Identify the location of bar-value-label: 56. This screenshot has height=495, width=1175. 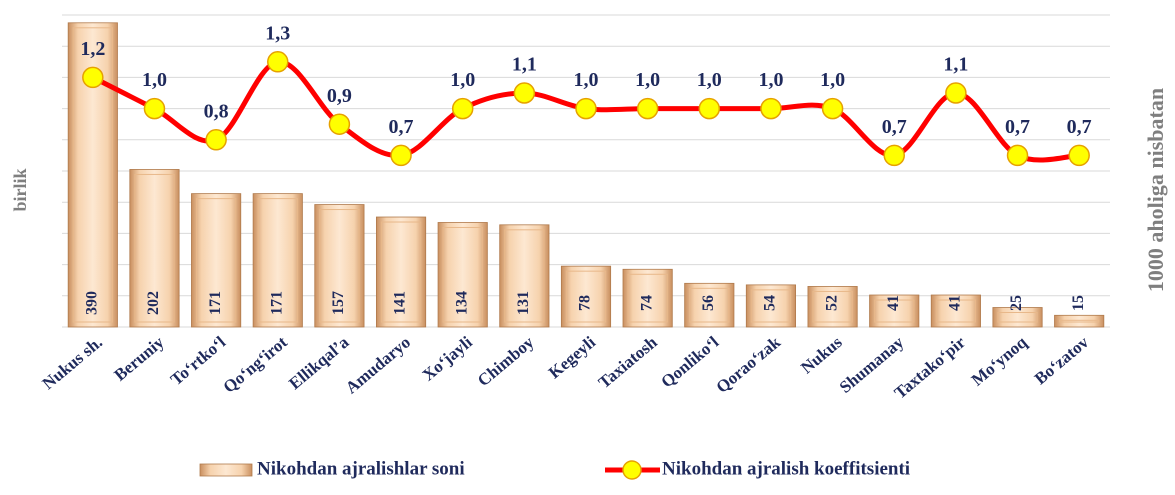
(708, 303).